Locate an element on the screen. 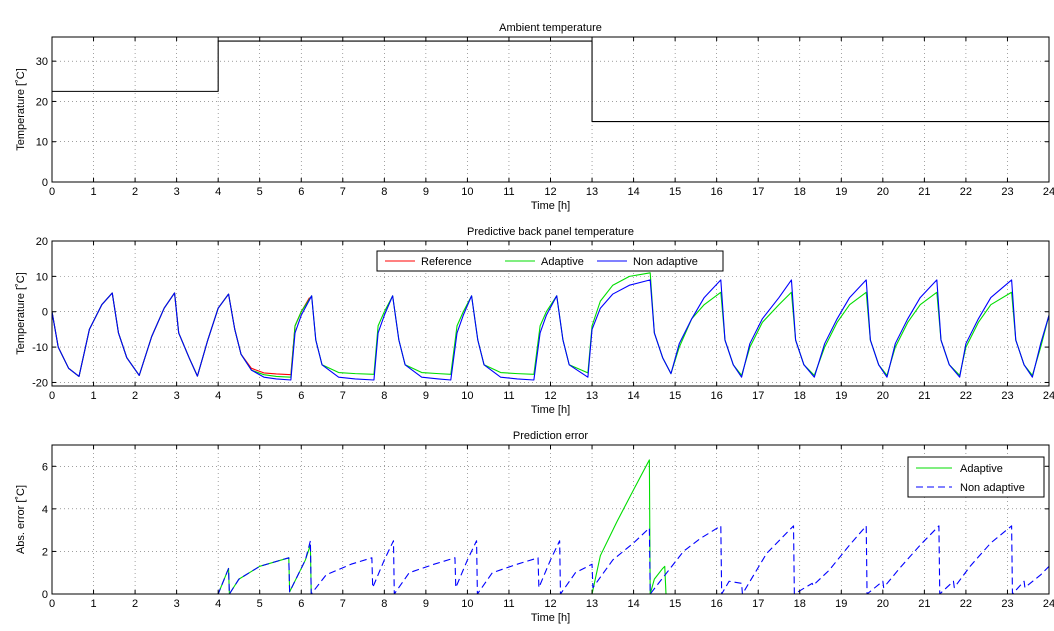 The height and width of the screenshot is (631, 1054). y-tick-label: -10 is located at coordinates (40, 348).